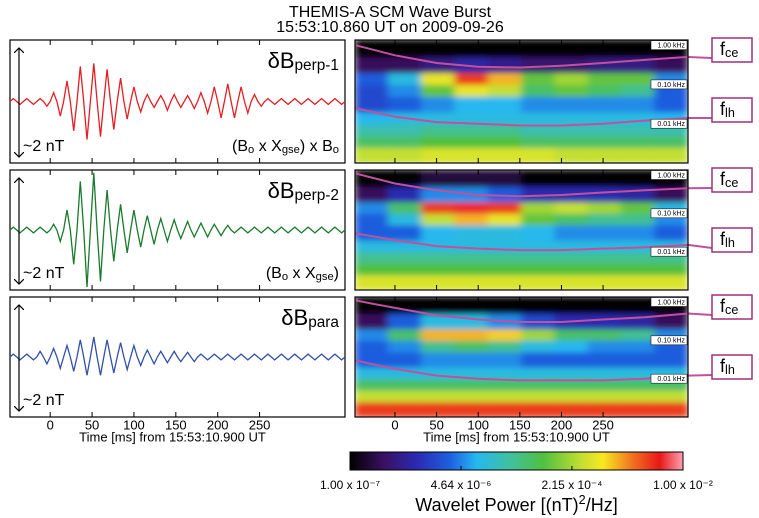 This screenshot has height=518, width=759. Describe the element at coordinates (731, 183) in the screenshot. I see `text-part: ce` at that location.